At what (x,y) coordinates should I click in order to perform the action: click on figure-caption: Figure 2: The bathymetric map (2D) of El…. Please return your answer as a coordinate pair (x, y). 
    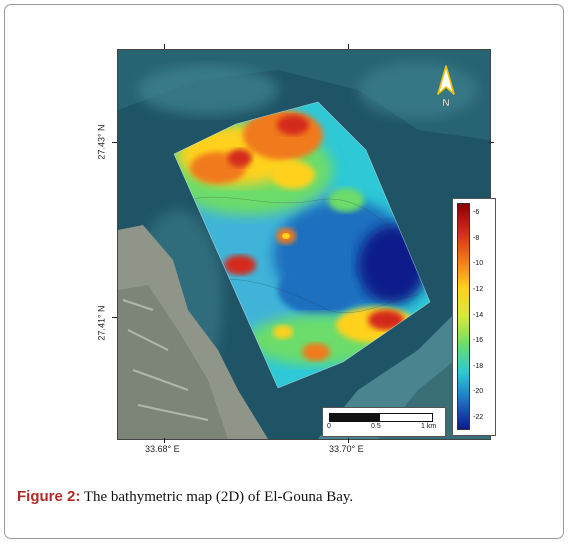
    Looking at the image, I should click on (185, 497).